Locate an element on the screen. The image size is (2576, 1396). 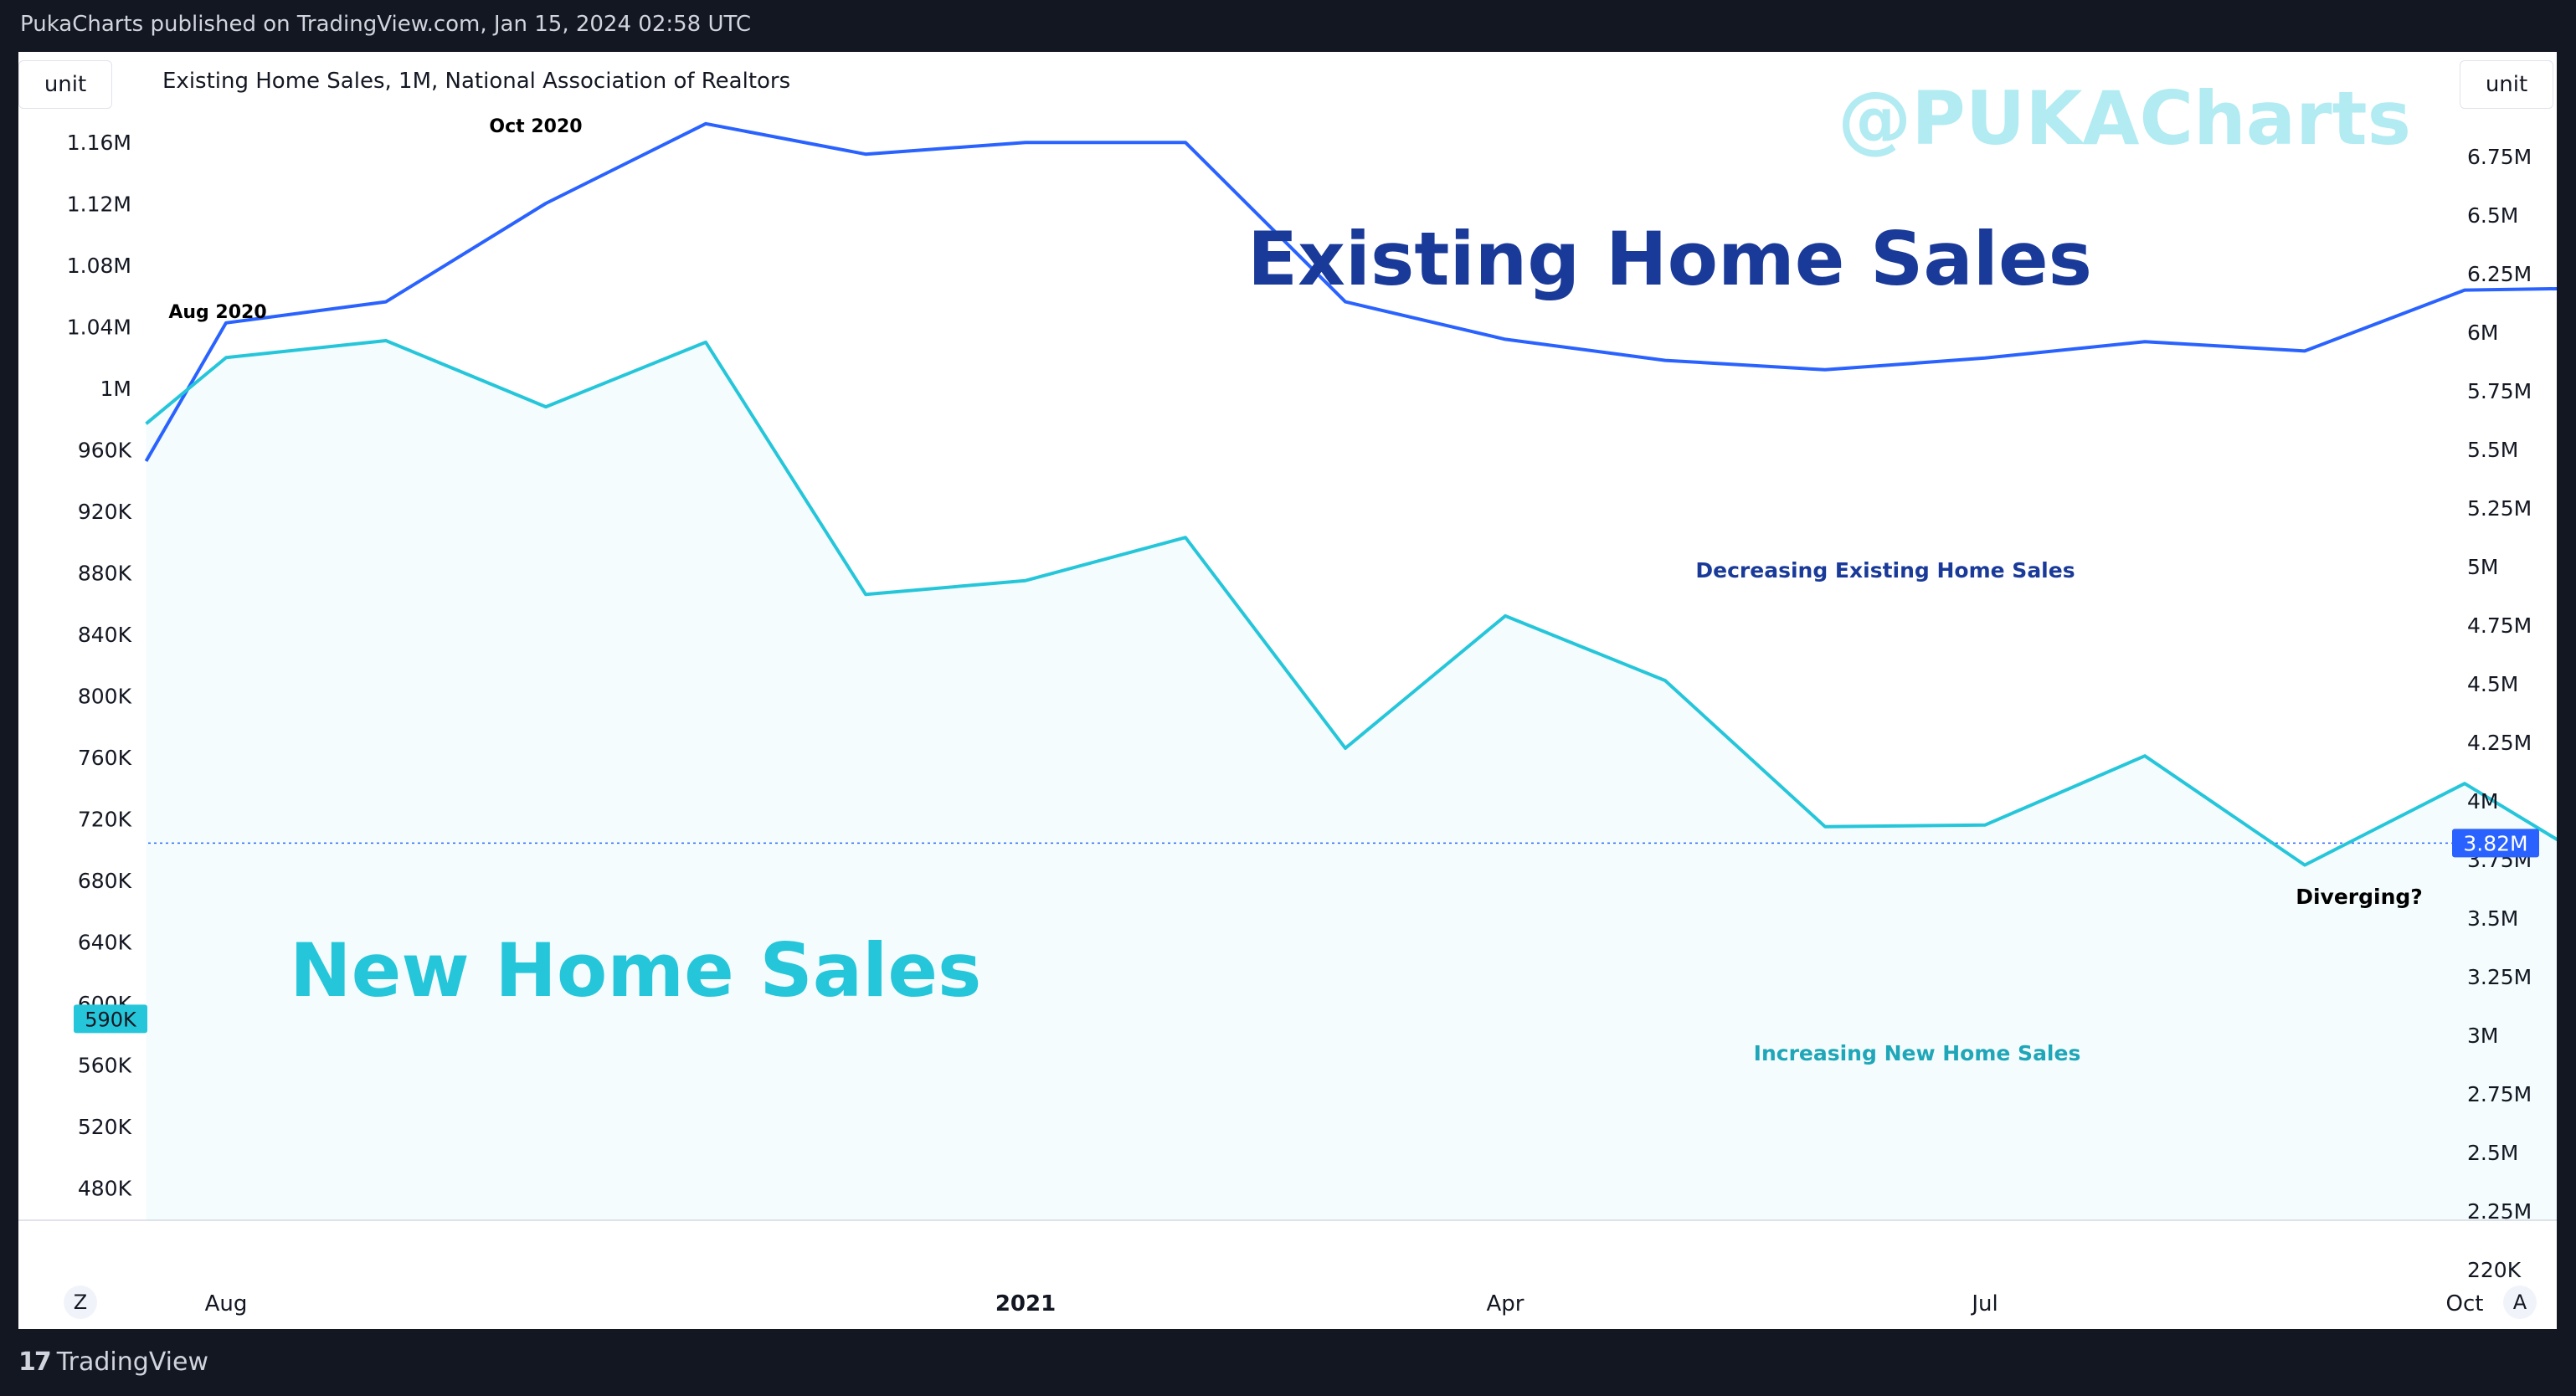
increasing-label: Increasing New Home Sales is located at coordinates (1918, 1053).